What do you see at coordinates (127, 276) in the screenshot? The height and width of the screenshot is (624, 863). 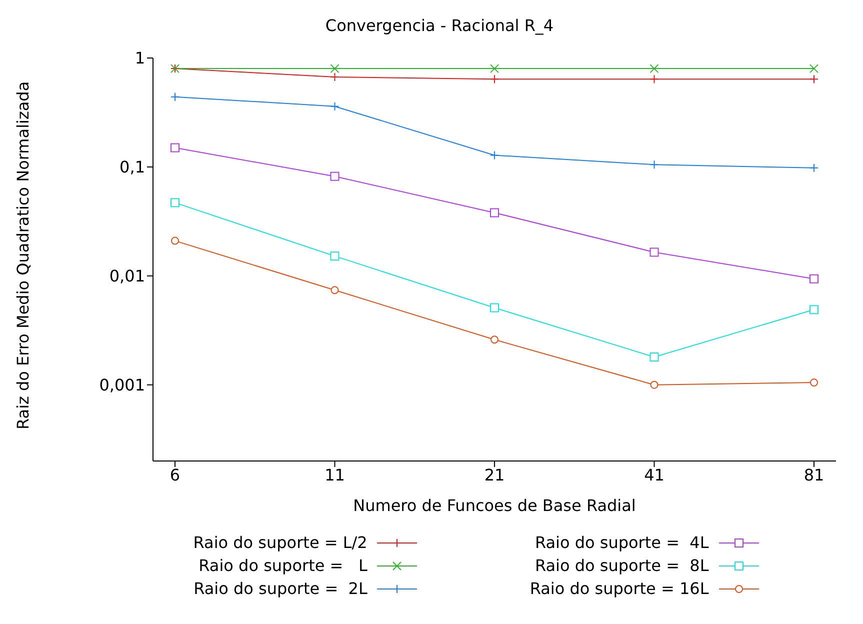 I see `y-tick-label: 0,01` at bounding box center [127, 276].